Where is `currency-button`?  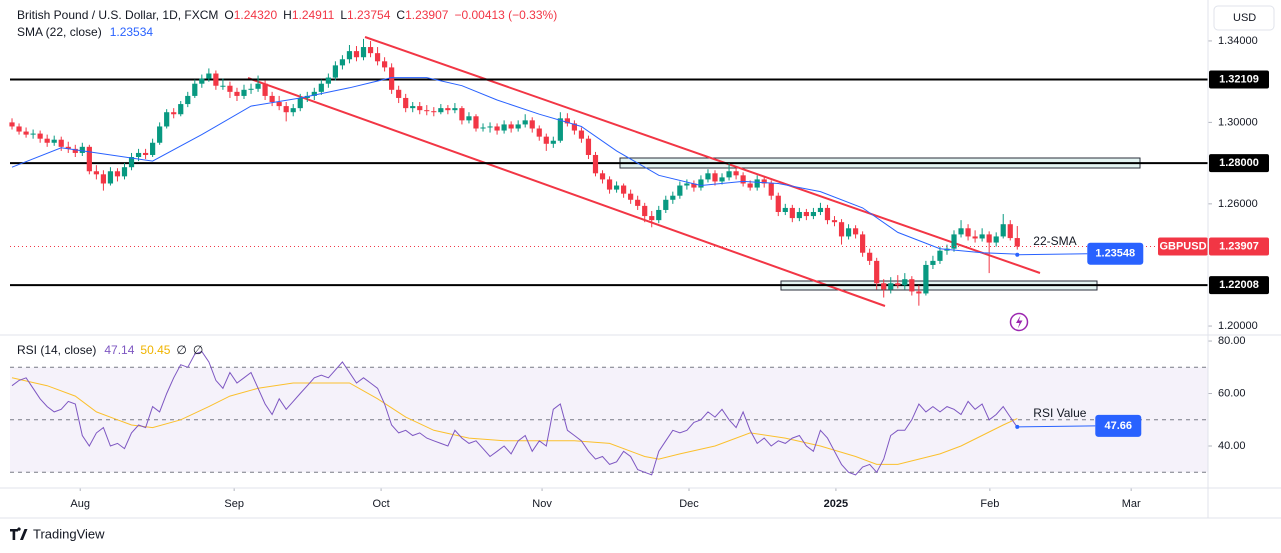
currency-button is located at coordinates (1244, 18).